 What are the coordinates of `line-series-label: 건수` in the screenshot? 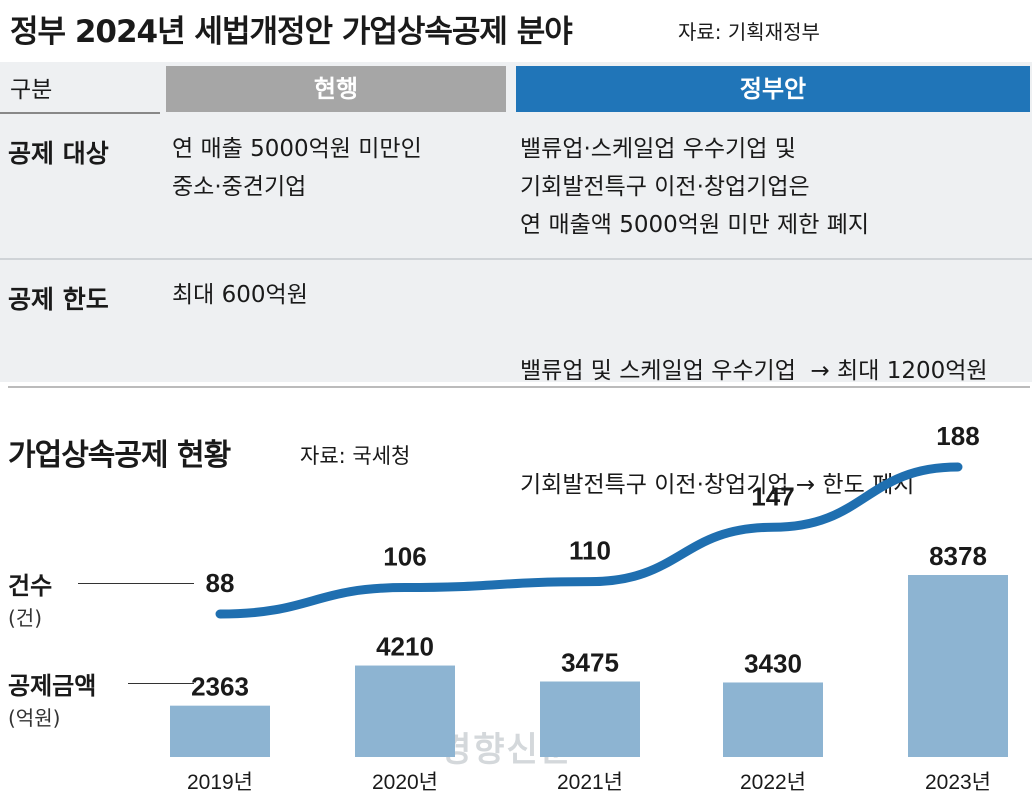 It's located at (30, 586).